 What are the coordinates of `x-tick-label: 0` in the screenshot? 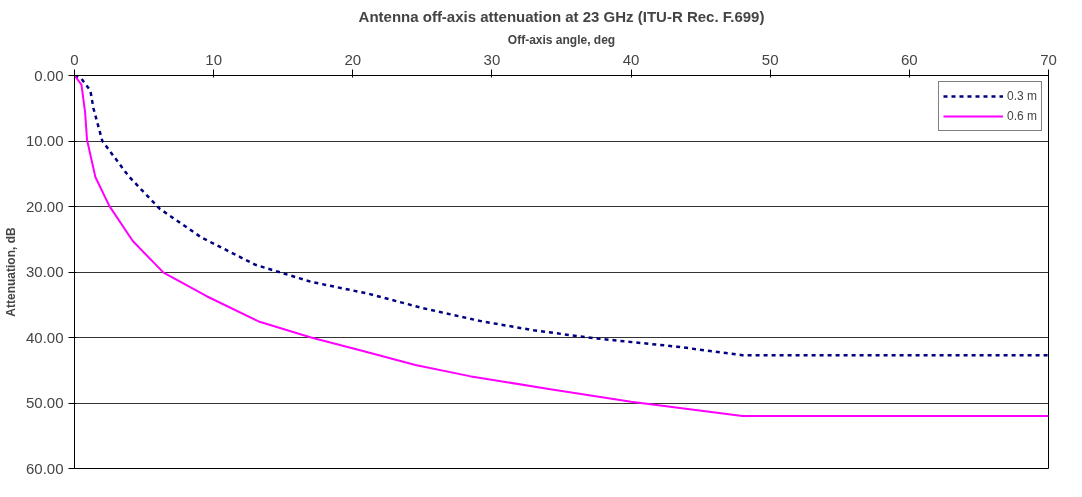 It's located at (74, 59).